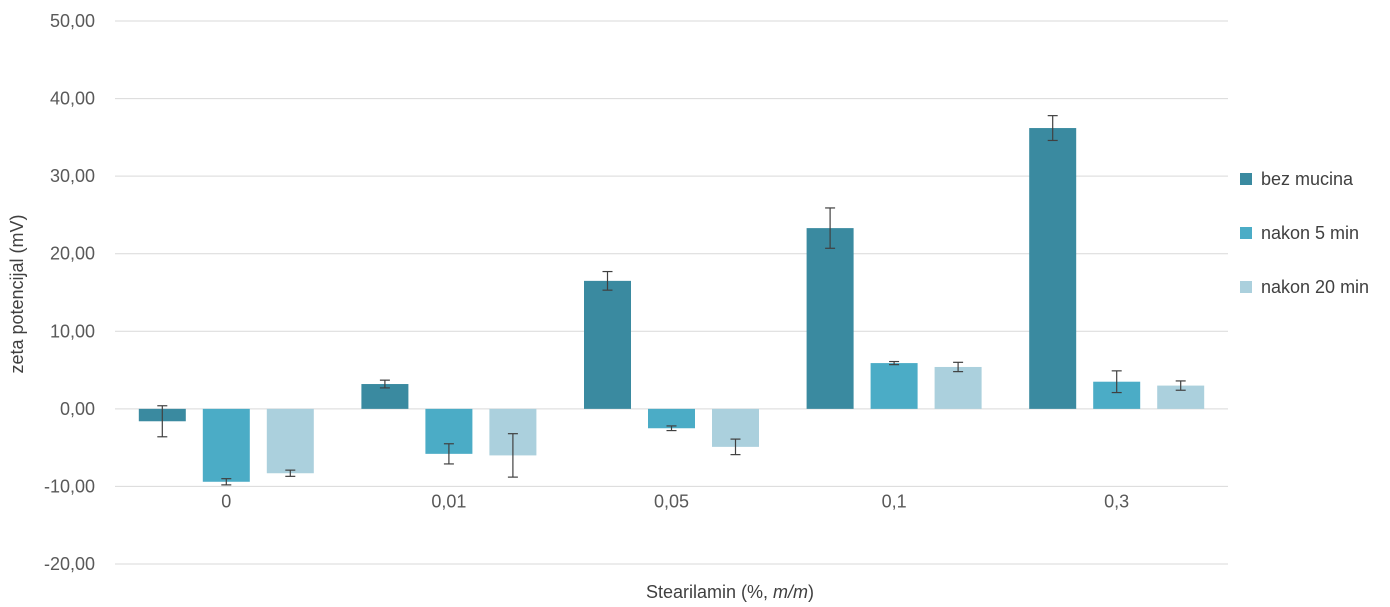 The image size is (1390, 607). Describe the element at coordinates (1315, 287) in the screenshot. I see `legend-label: nakon 20 min` at that location.